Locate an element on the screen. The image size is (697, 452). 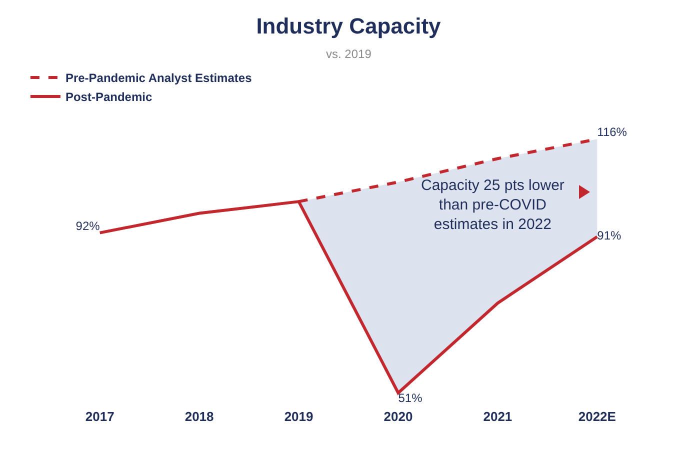
x-tick-label: 2018 is located at coordinates (199, 416).